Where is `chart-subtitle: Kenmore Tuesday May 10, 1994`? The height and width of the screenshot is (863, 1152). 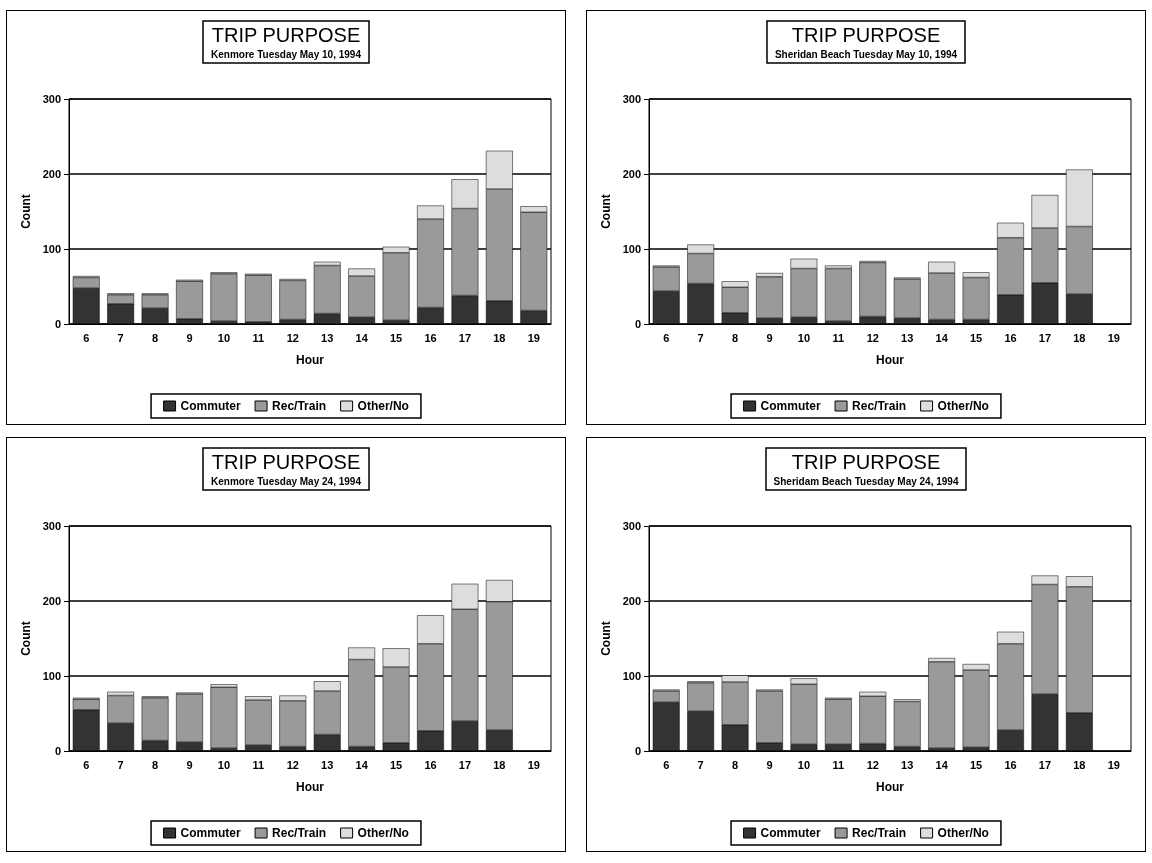
chart-subtitle: Kenmore Tuesday May 10, 1994 is located at coordinates (286, 54).